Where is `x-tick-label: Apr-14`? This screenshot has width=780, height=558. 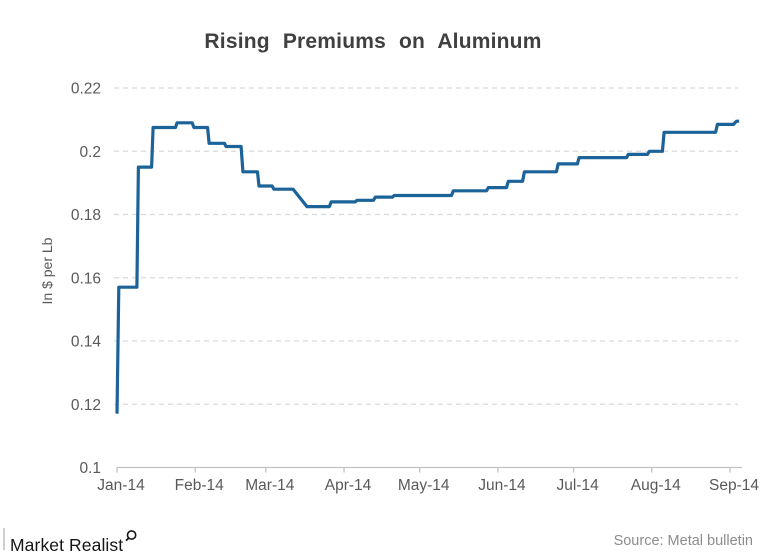
x-tick-label: Apr-14 is located at coordinates (348, 485).